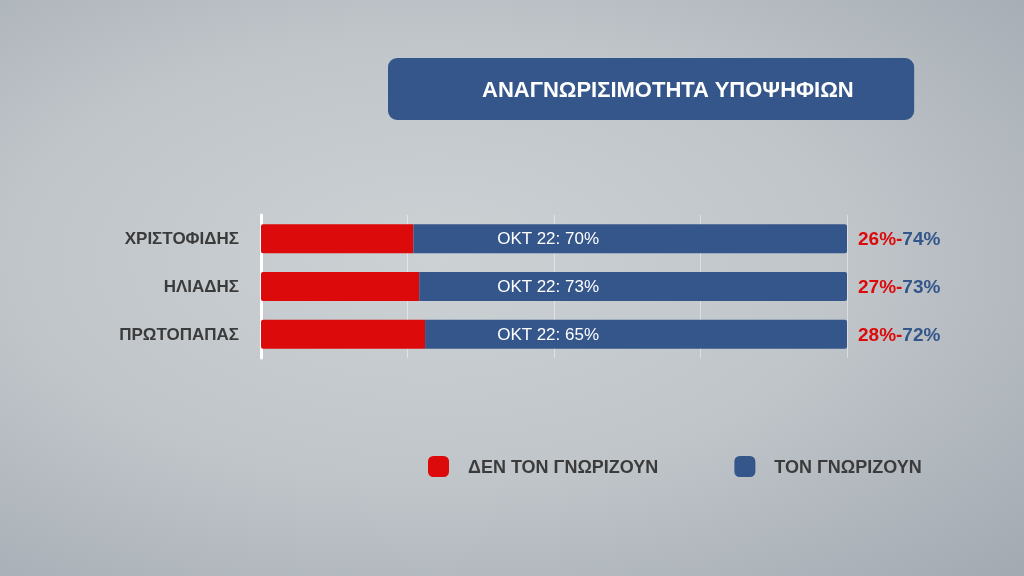 This screenshot has width=1024, height=576. Describe the element at coordinates (921, 239) in the screenshot. I see `data-label: 74%` at that location.